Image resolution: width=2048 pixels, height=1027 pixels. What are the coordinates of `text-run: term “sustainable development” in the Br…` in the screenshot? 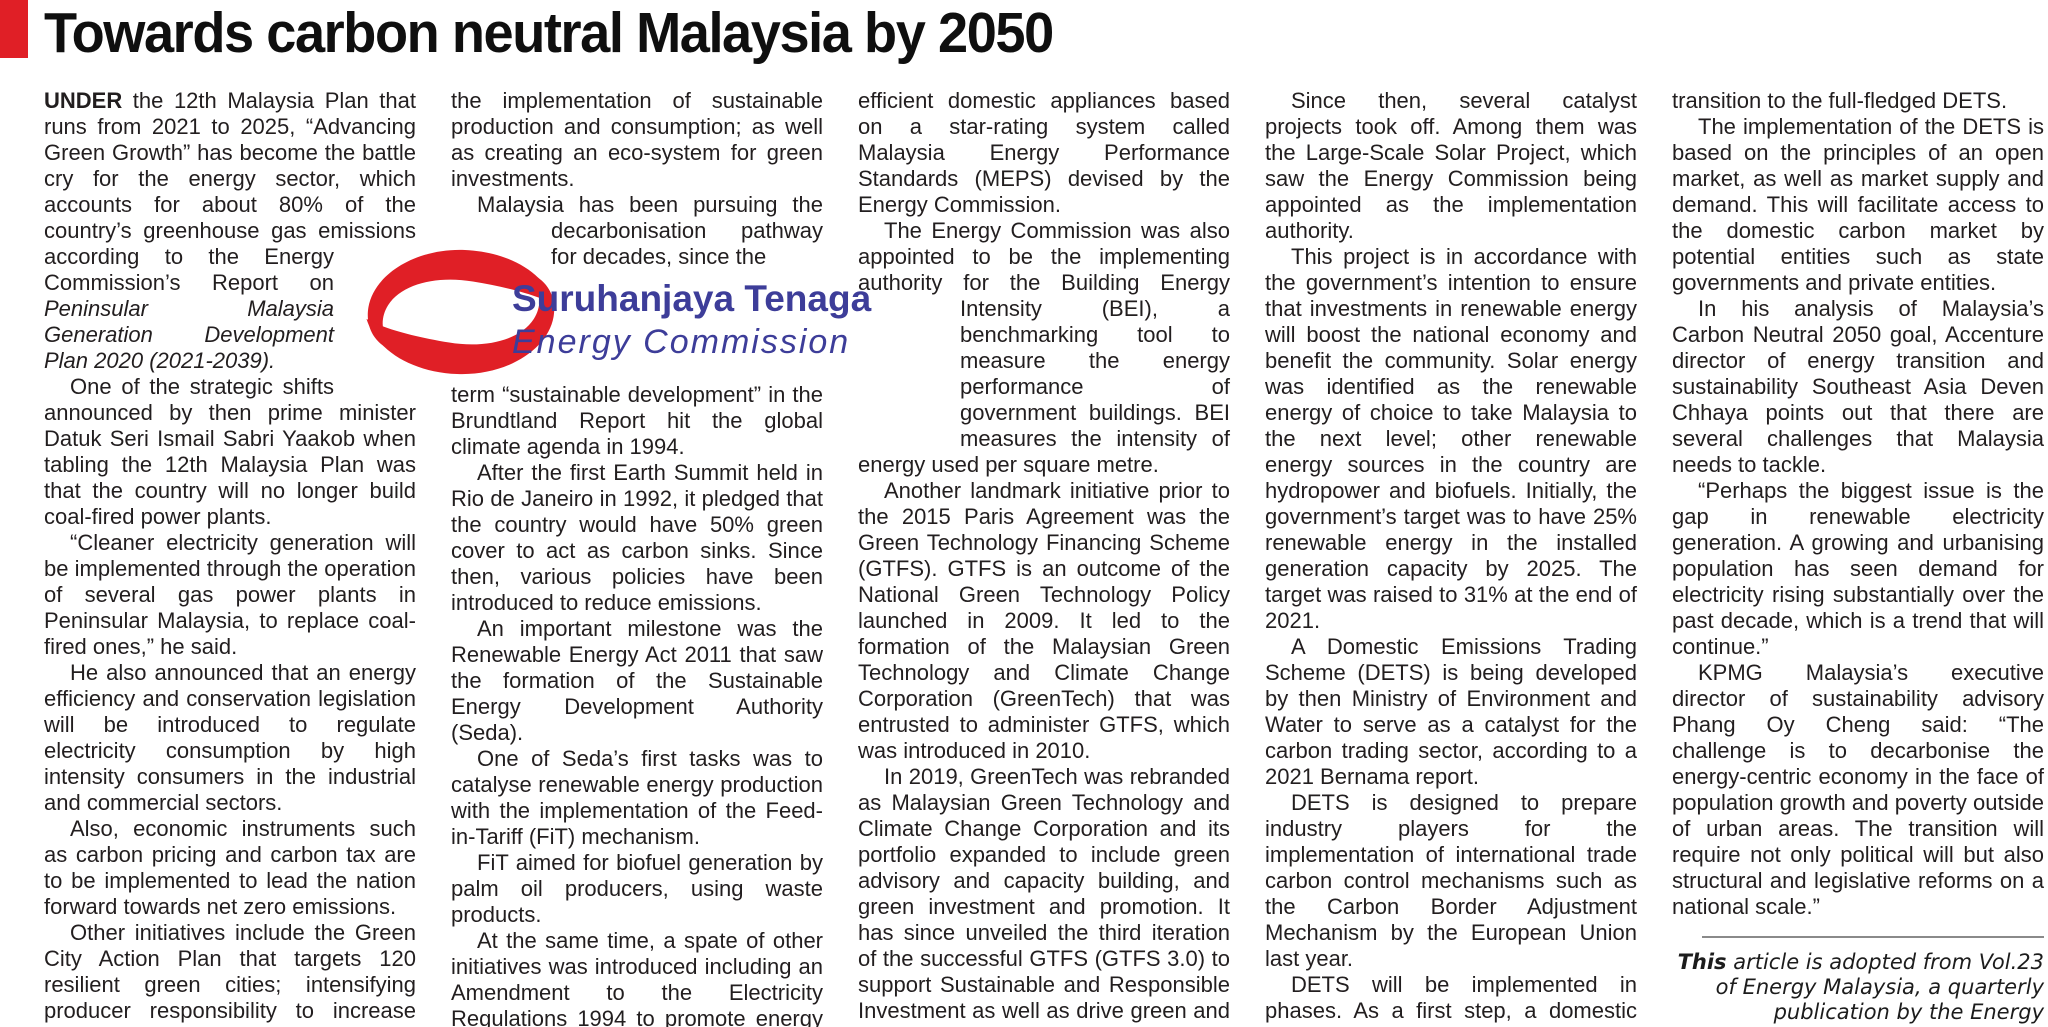 It's located at (637, 420).